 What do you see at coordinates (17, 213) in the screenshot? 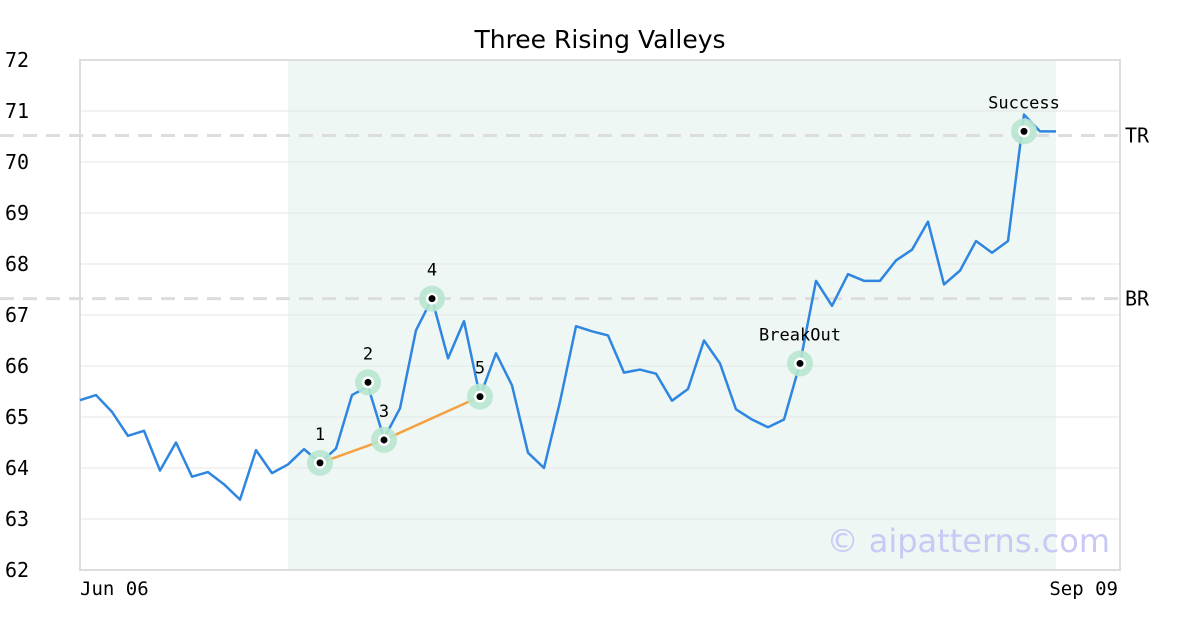
I see `y-tick-label: 69` at bounding box center [17, 213].